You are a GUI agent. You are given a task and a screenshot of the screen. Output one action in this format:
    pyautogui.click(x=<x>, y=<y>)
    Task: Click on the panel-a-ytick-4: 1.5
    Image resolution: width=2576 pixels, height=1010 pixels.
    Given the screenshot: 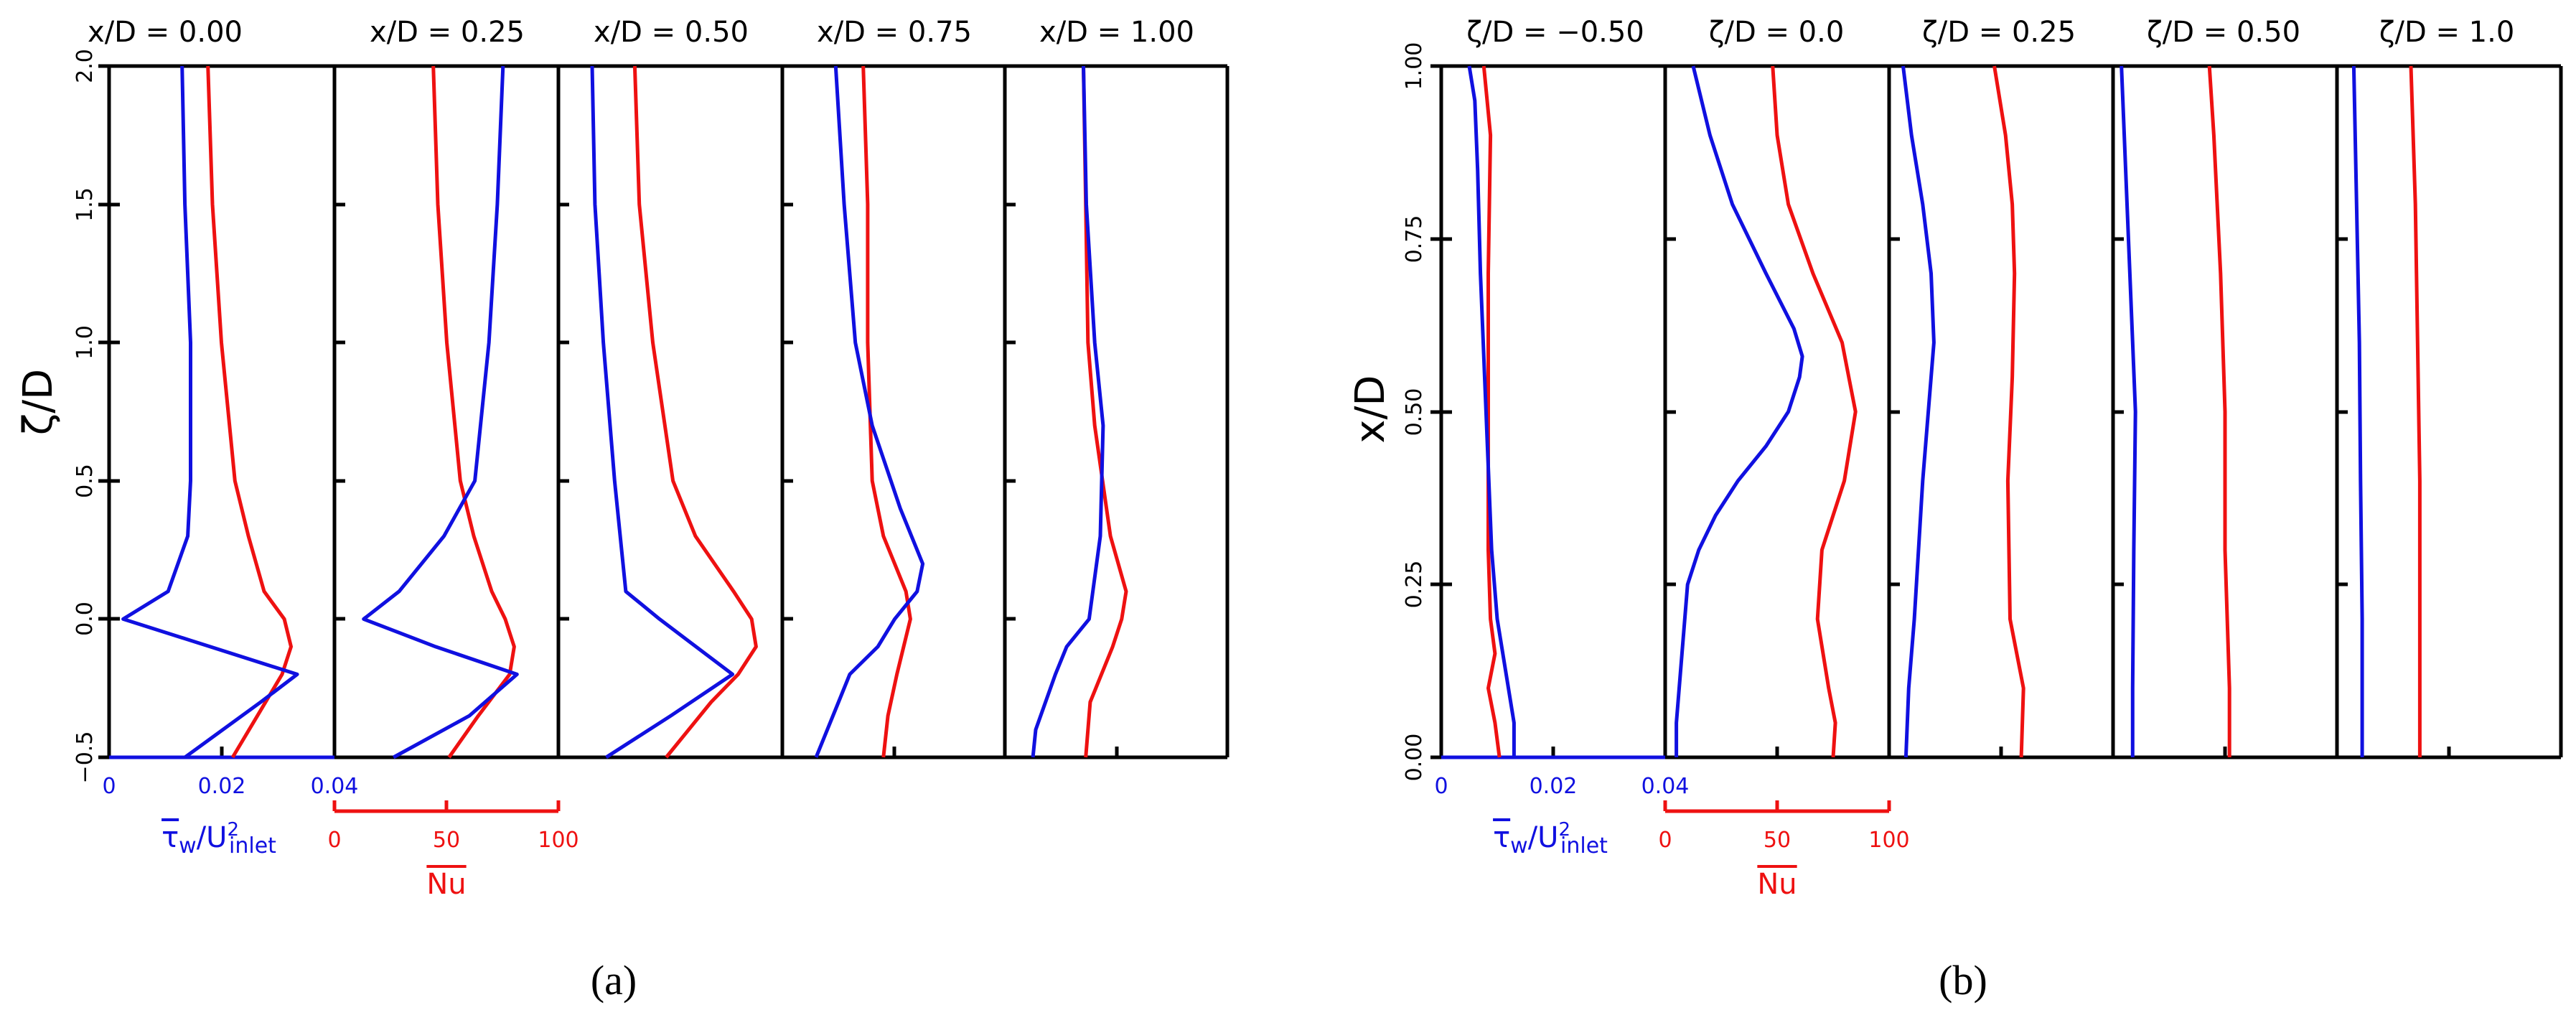 What is the action you would take?
    pyautogui.click(x=85, y=204)
    